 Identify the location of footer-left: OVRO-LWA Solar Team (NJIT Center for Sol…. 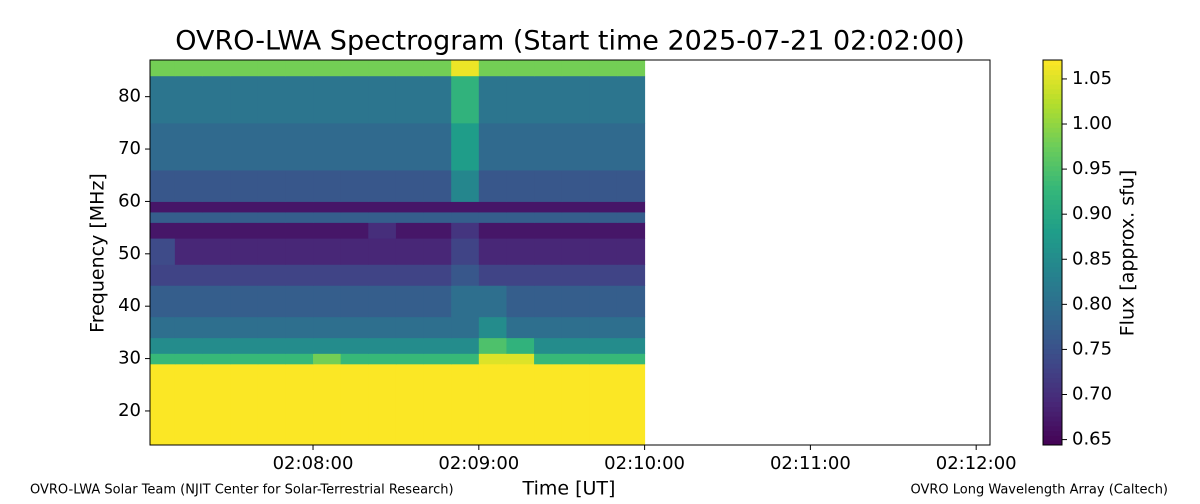
(242, 490).